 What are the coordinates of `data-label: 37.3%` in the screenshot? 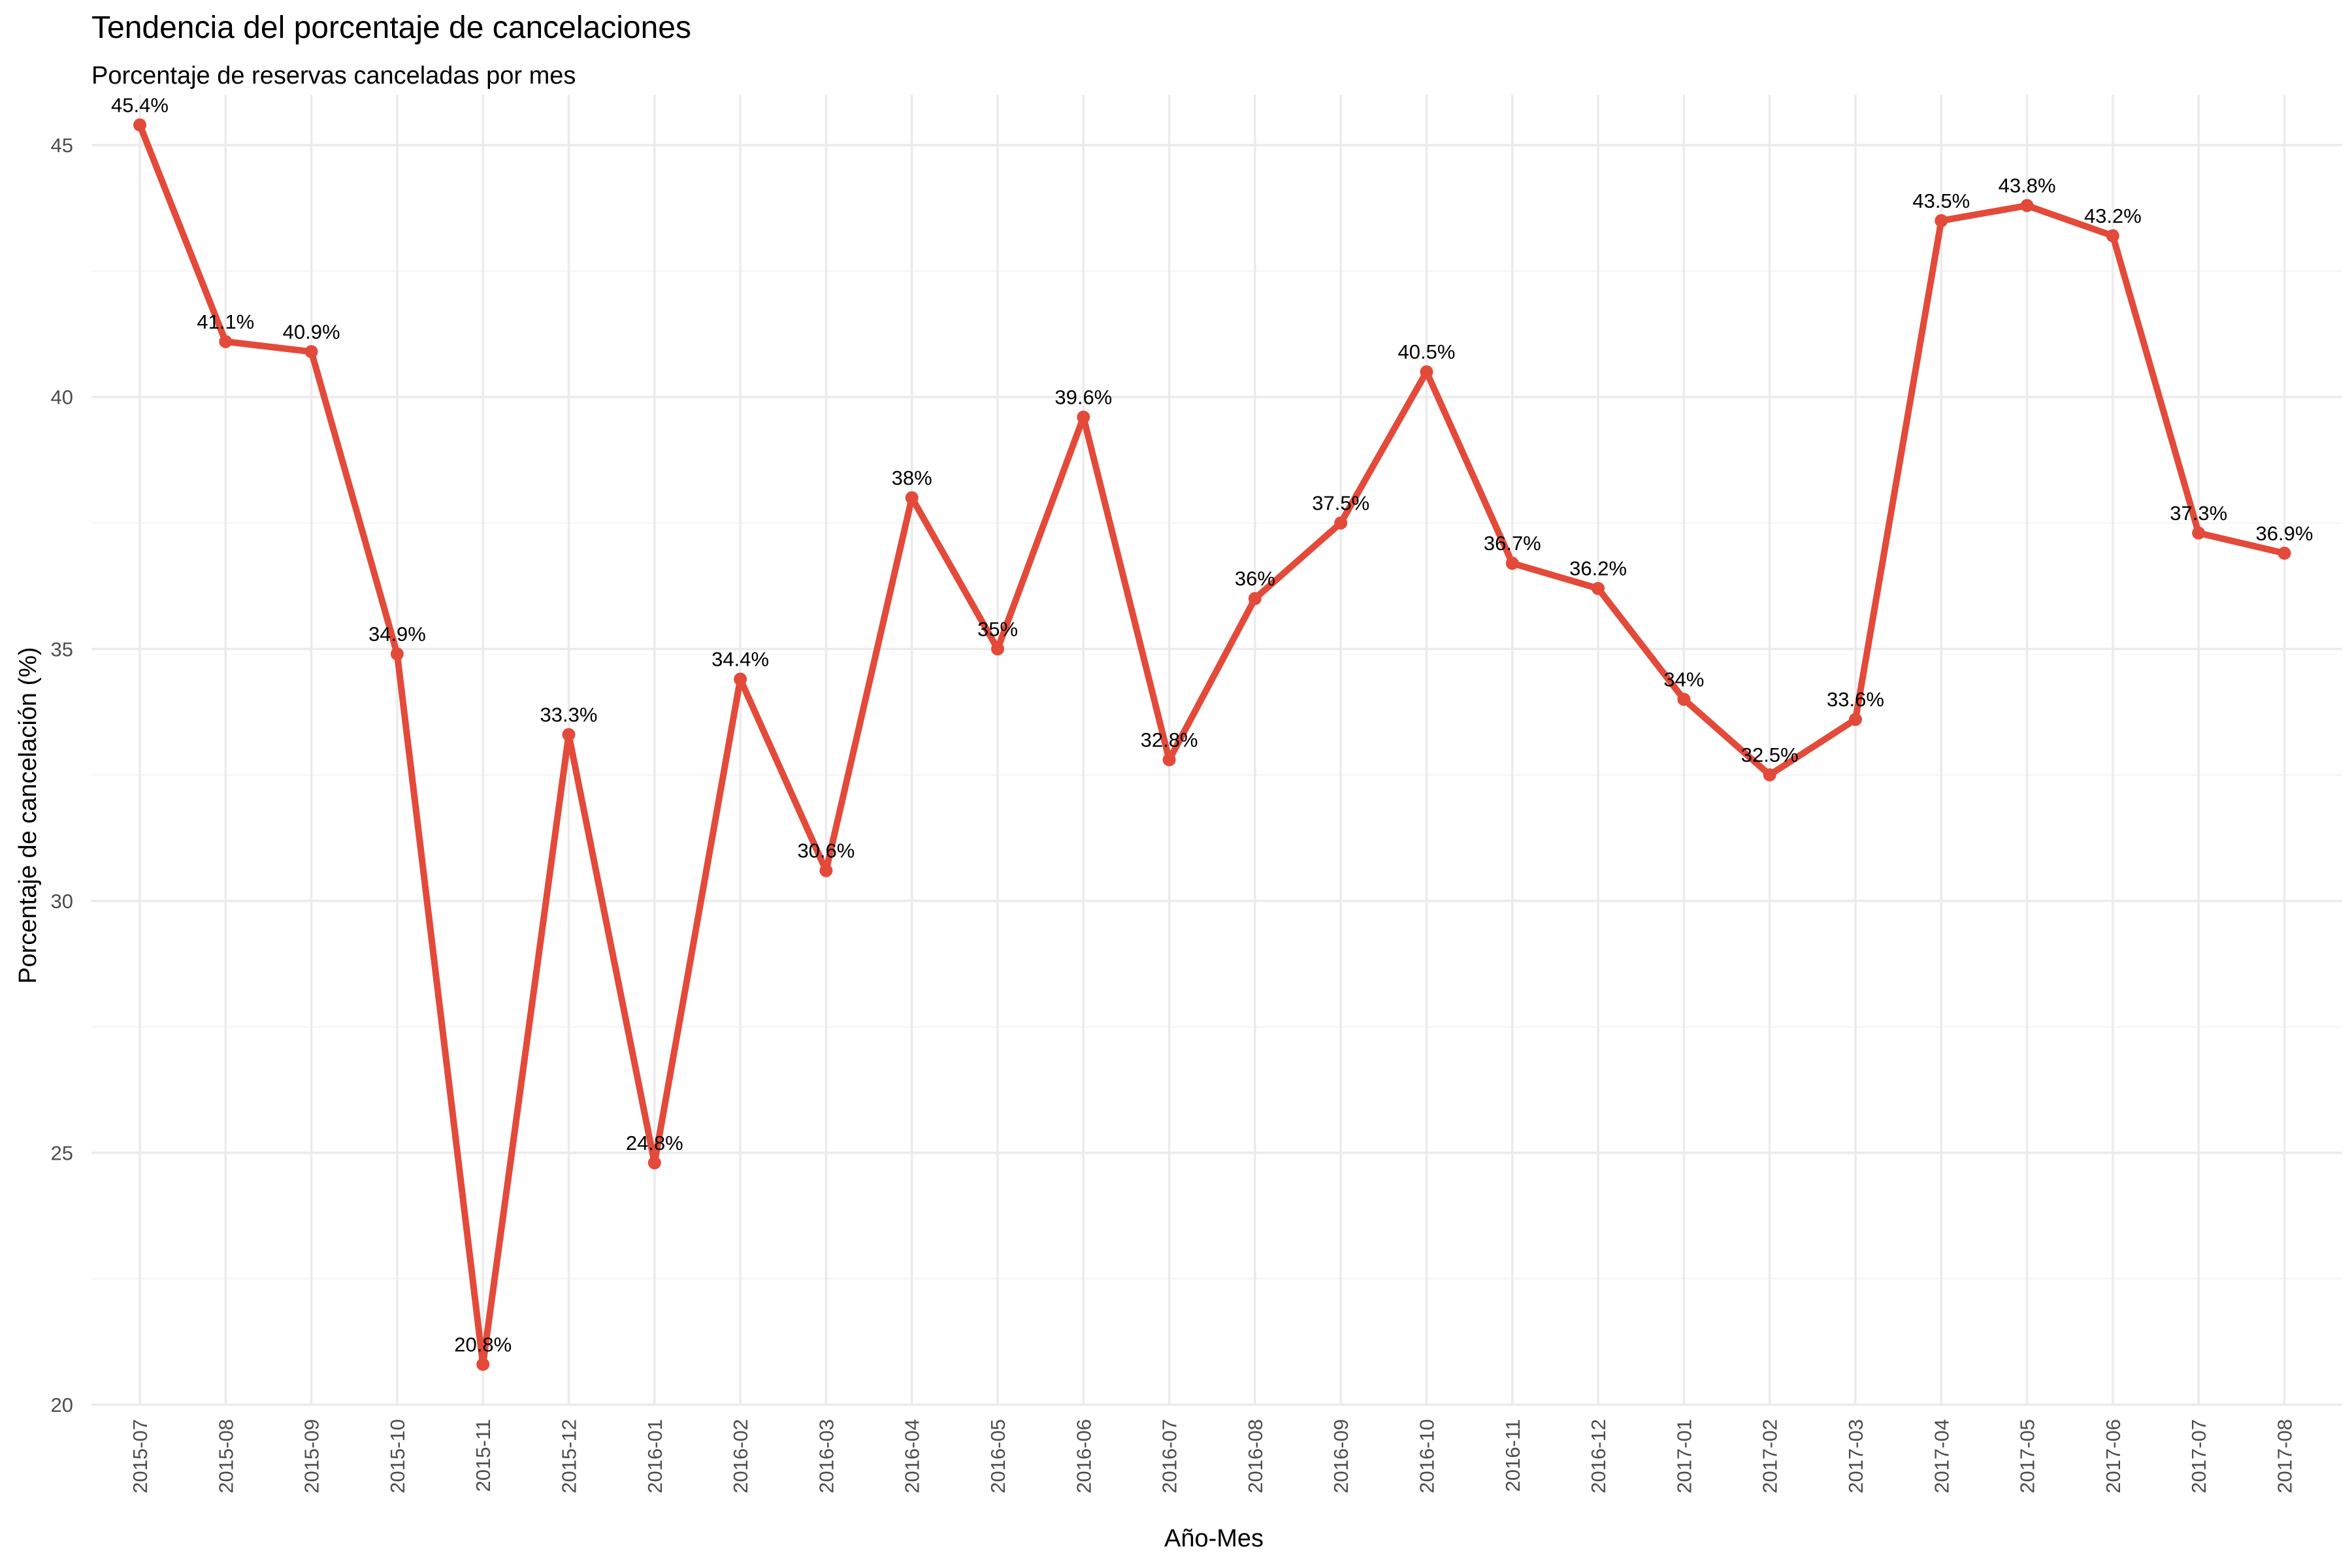 It's located at (2198, 513).